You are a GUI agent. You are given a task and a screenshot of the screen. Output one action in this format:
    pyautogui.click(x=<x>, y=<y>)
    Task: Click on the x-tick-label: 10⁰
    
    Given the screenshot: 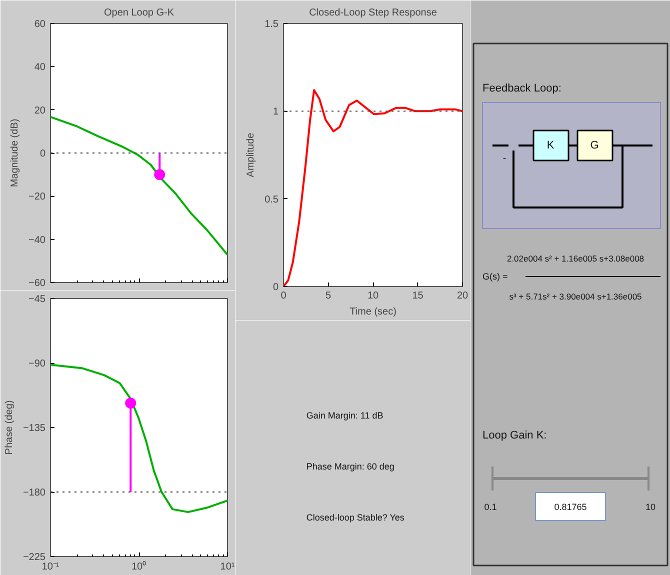 What is the action you would take?
    pyautogui.click(x=139, y=566)
    